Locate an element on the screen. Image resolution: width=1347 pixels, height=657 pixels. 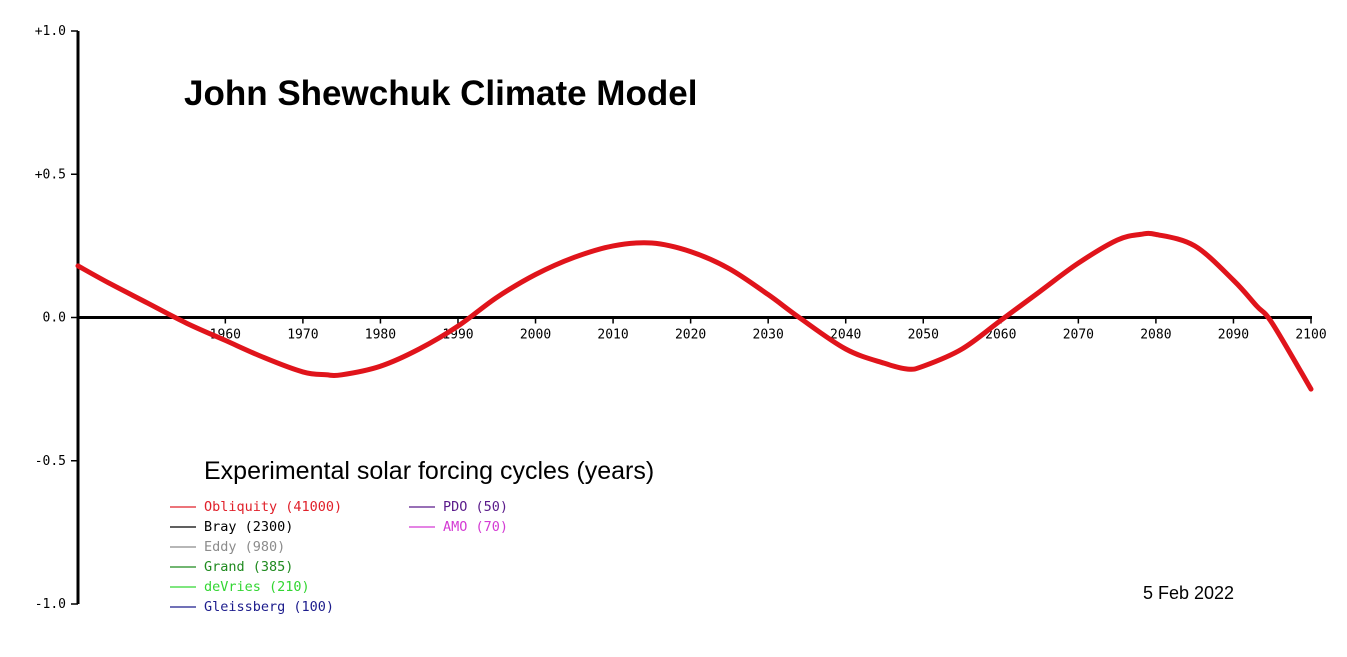
legend-entry: Bray (2300) is located at coordinates (248, 527).